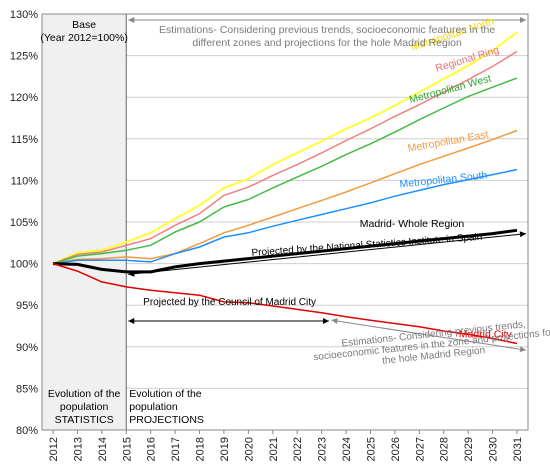  Describe the element at coordinates (347, 449) in the screenshot. I see `x-tick-label: 2024` at that location.